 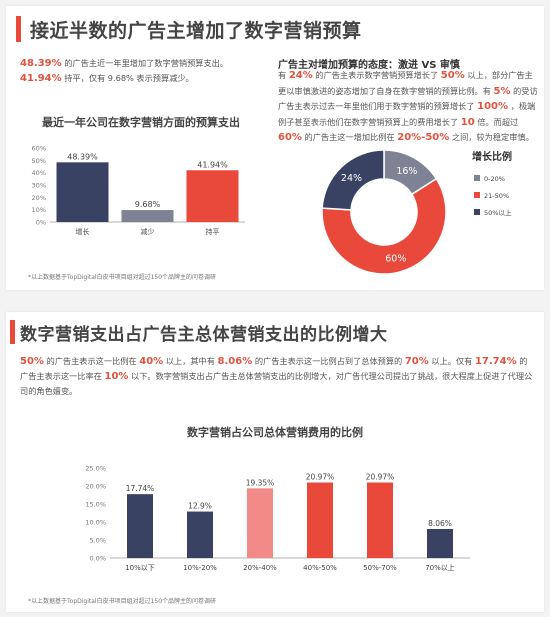 What do you see at coordinates (39, 173) in the screenshot?
I see `y-tick-label: 40%` at bounding box center [39, 173].